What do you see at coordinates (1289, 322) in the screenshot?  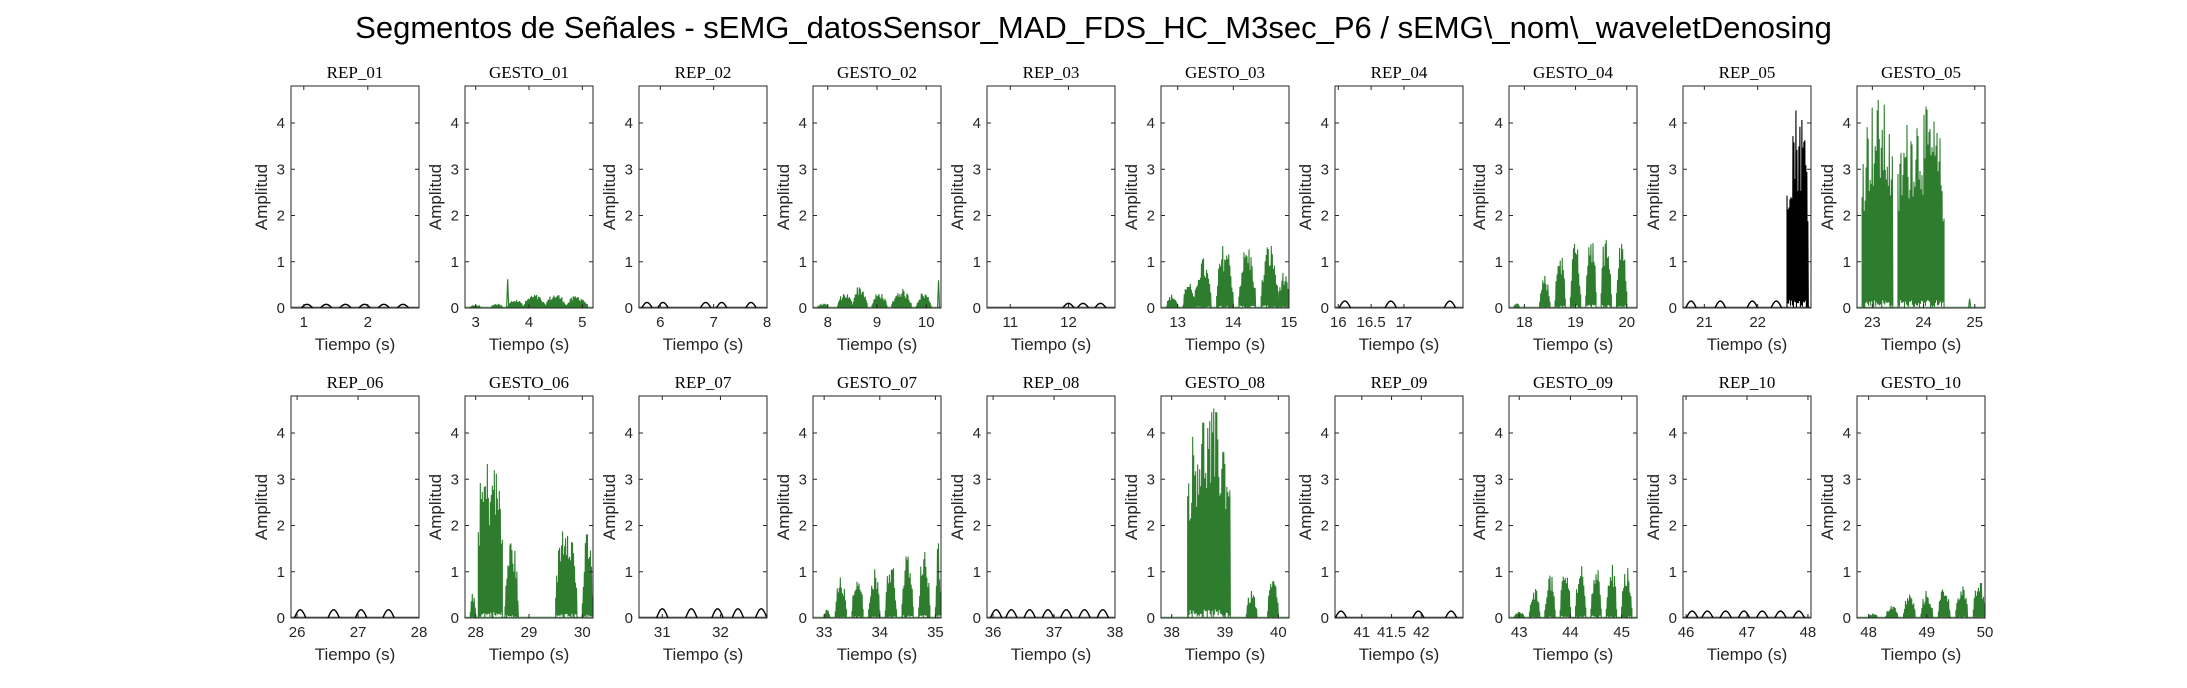 I see `x-tick-label: 15` at bounding box center [1289, 322].